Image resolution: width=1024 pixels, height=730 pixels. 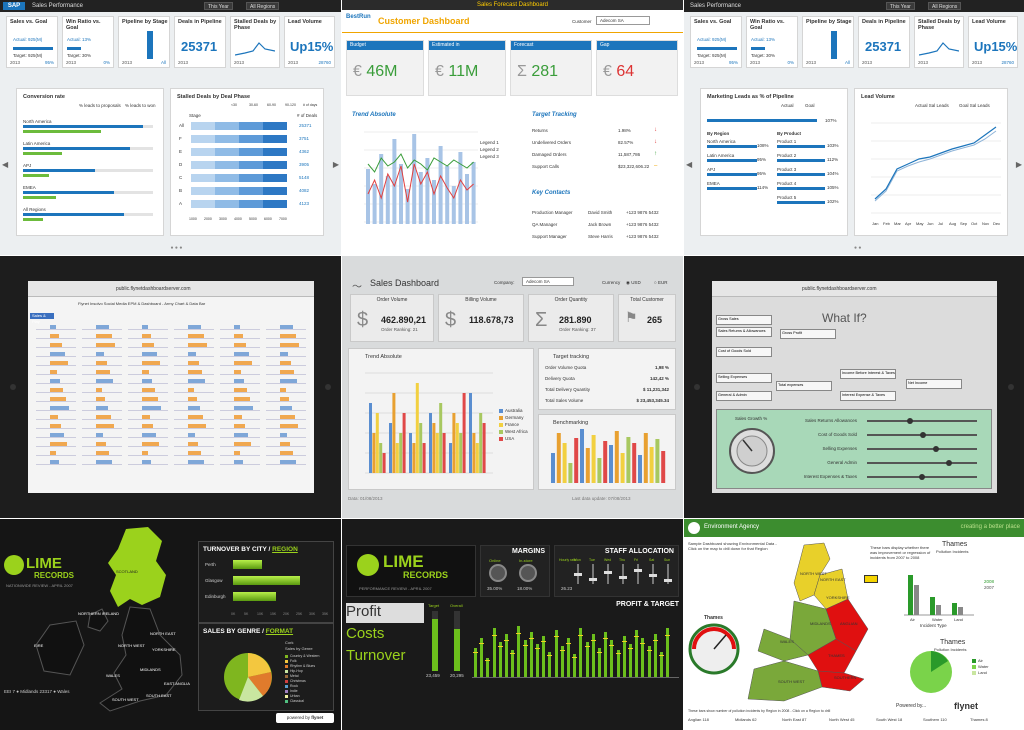 I want to click on product-bar, so click(x=801, y=202).